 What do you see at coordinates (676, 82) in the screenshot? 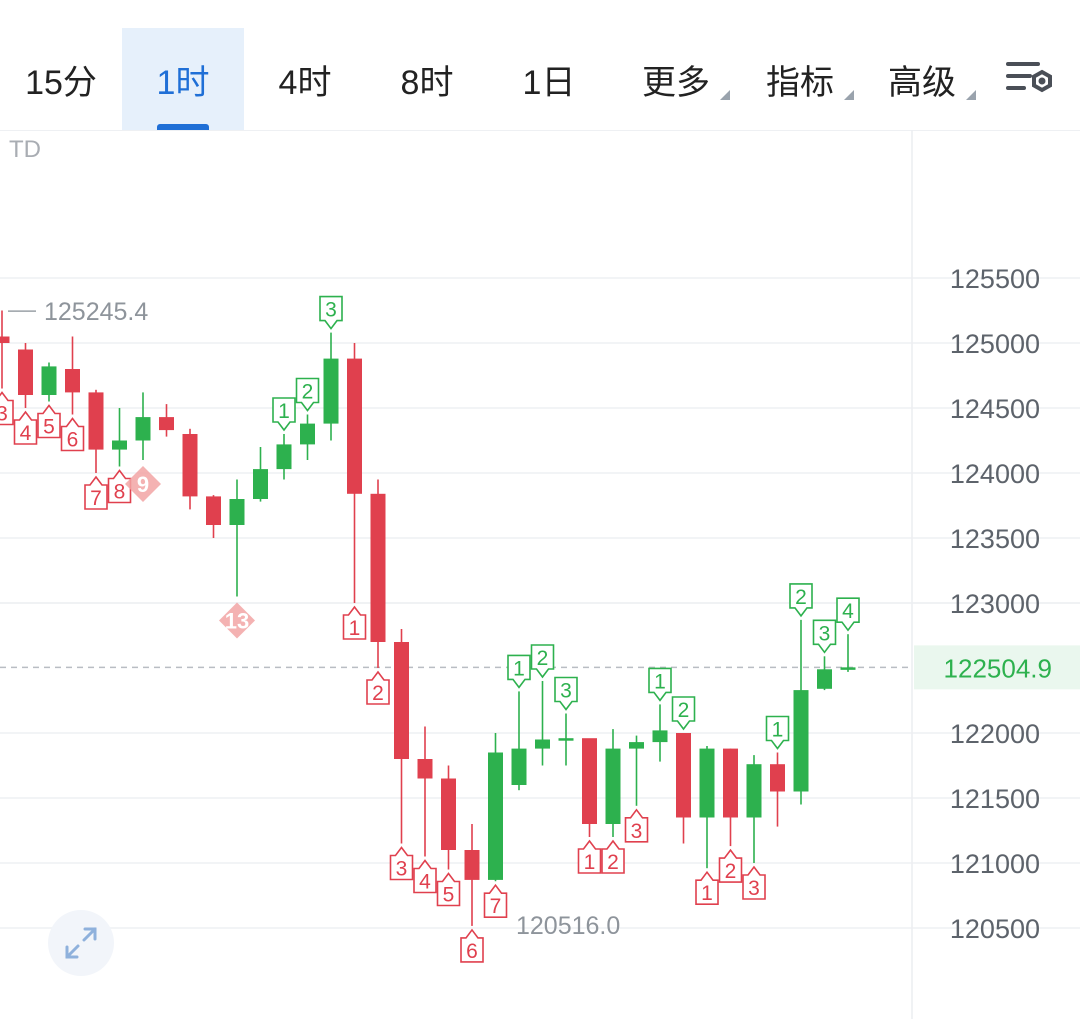
I see `tab-label: 更多` at bounding box center [676, 82].